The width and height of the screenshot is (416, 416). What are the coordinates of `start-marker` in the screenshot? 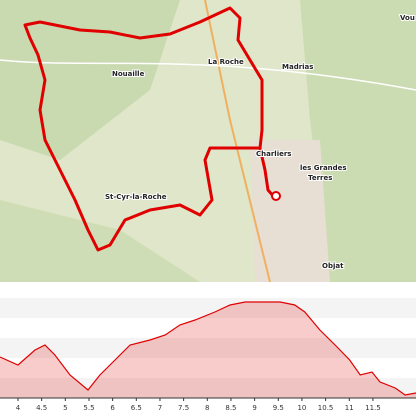 It's located at (276, 196).